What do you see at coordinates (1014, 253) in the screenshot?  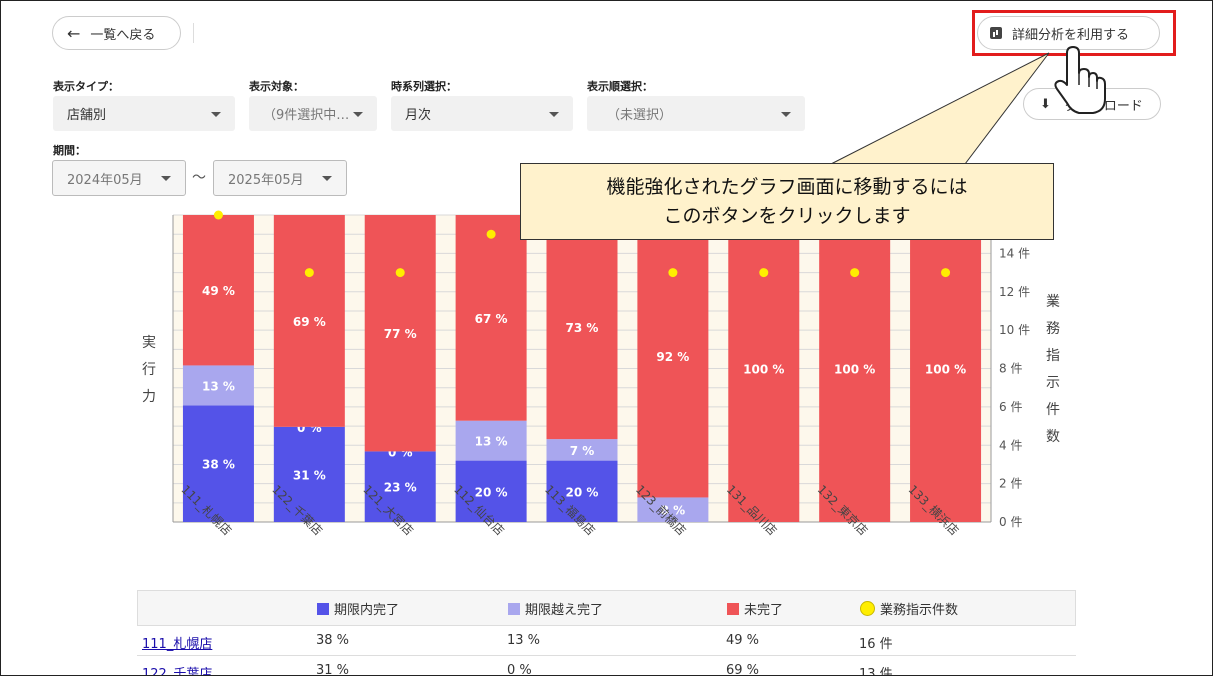 I see `y-right-tick-label: 14 件` at bounding box center [1014, 253].